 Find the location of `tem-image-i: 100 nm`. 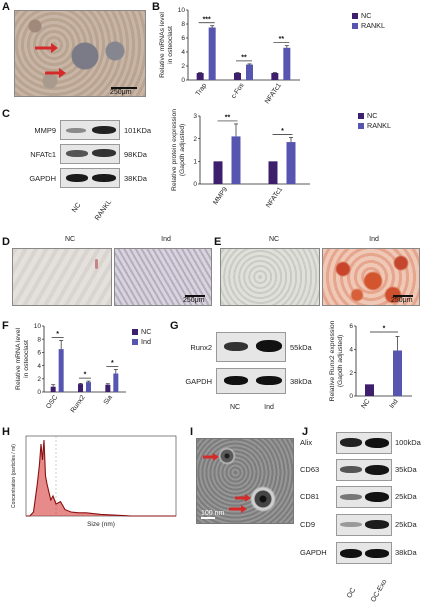

tem-image-i: 100 nm is located at coordinates (245, 481).